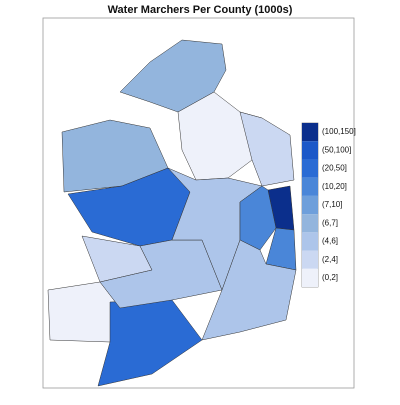 This screenshot has height=405, width=400. Describe the element at coordinates (332, 204) in the screenshot. I see `legend-label: (7,10]` at that location.